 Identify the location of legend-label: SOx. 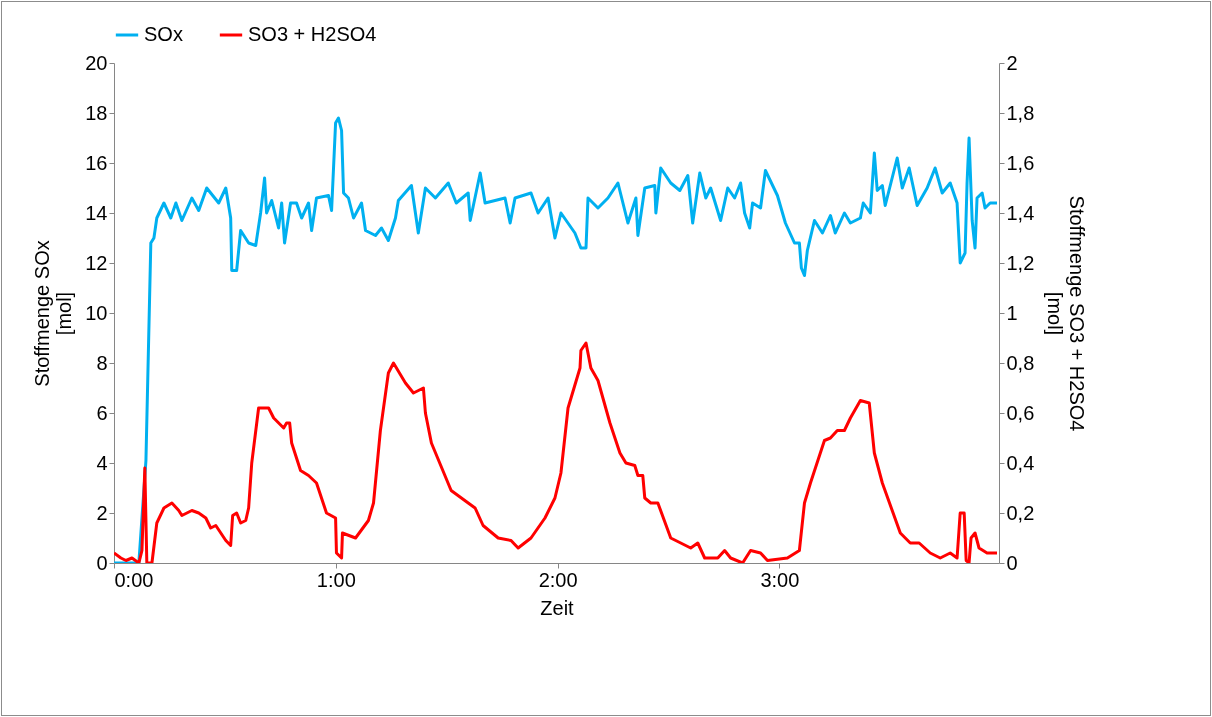
(163, 34).